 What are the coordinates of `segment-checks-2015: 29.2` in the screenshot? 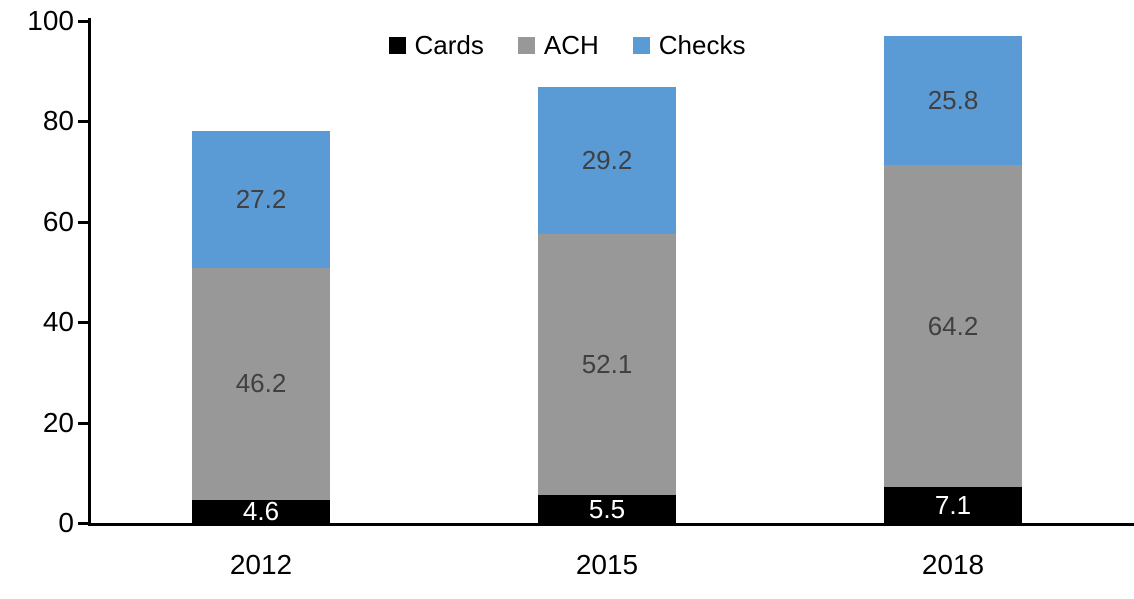 It's located at (607, 160).